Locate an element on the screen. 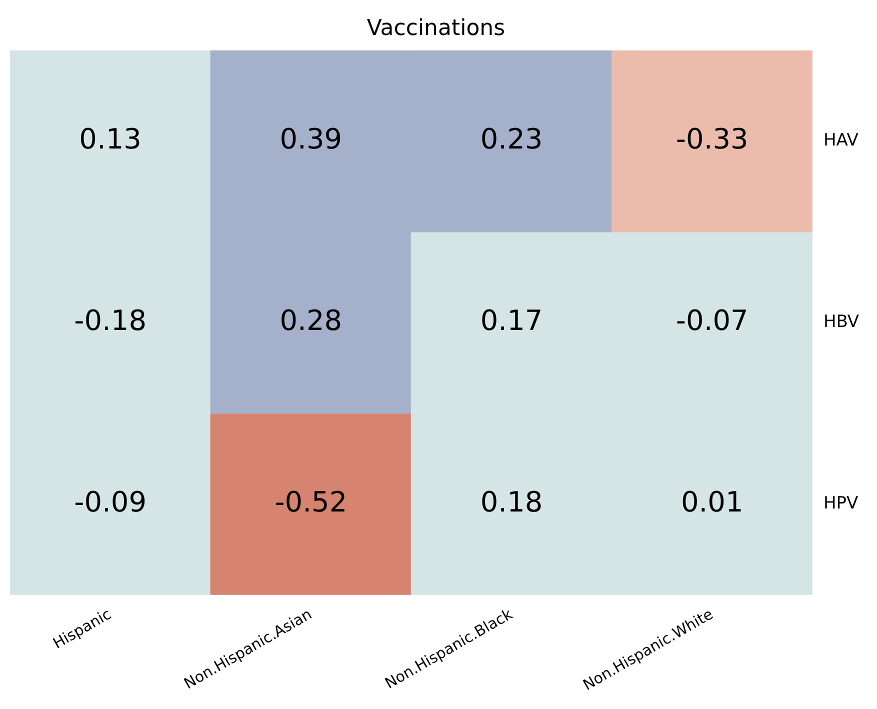  data-label: 0.23 is located at coordinates (511, 139).